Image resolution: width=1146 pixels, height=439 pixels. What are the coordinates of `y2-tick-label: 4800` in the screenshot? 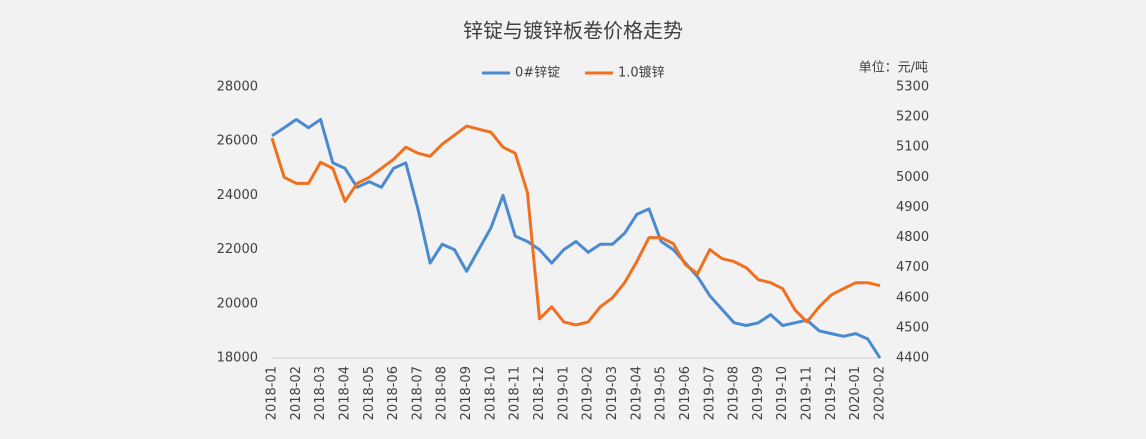 It's located at (912, 237).